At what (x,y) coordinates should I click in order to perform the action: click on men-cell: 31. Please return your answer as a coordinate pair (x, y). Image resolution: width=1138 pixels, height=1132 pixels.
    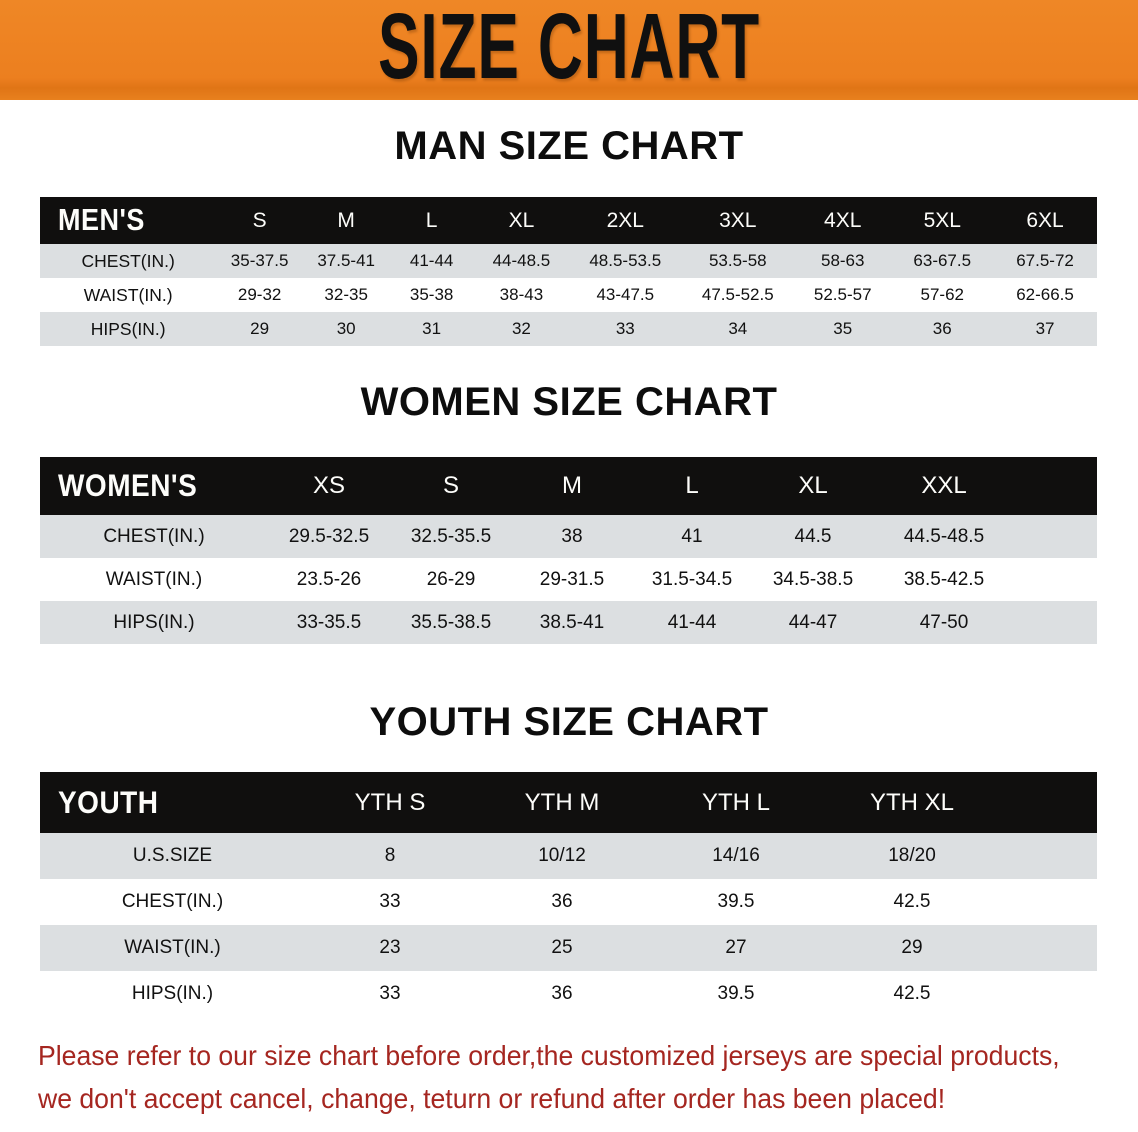
    Looking at the image, I should click on (432, 328).